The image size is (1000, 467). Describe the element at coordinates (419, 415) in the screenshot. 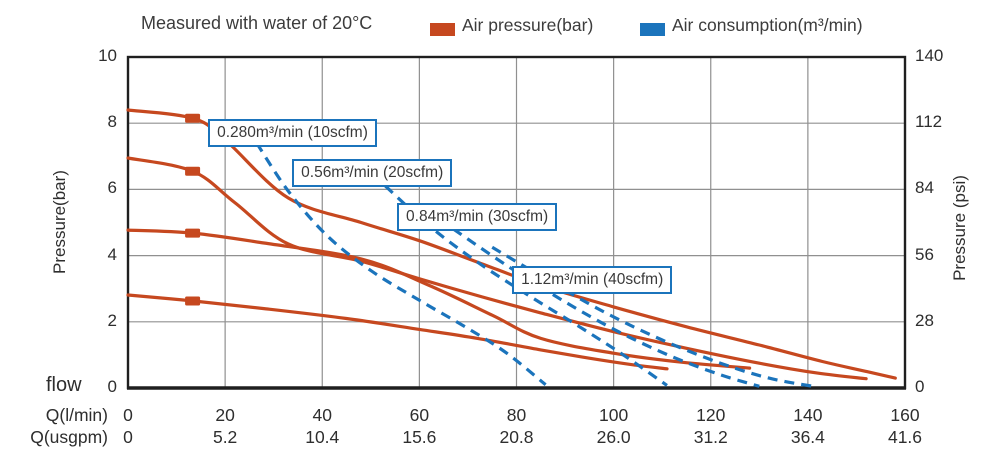

I see `x-tick-label-lmin: 60` at that location.